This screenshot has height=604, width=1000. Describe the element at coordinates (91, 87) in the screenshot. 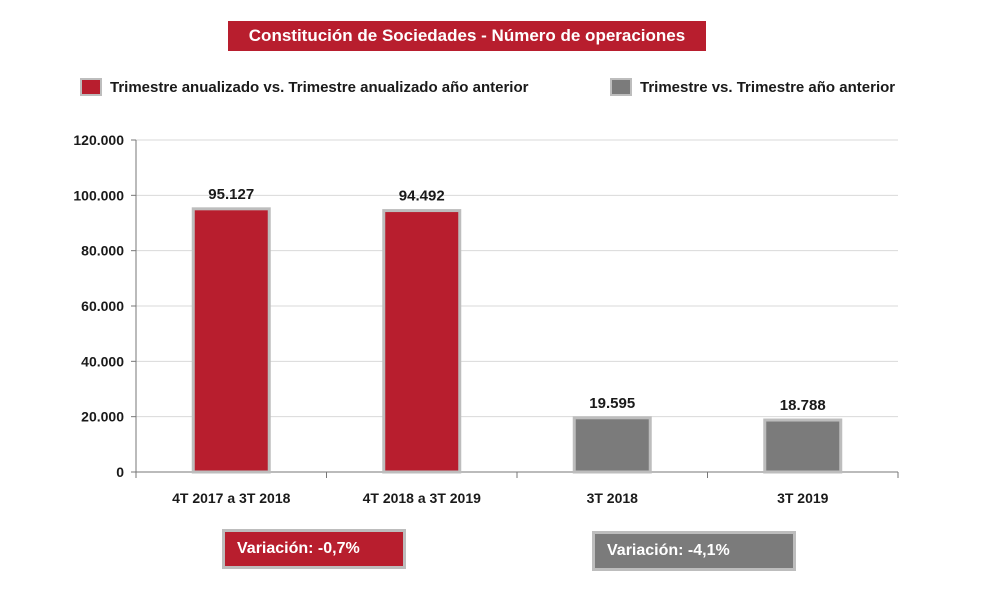

I see `legend-swatch-red` at that location.